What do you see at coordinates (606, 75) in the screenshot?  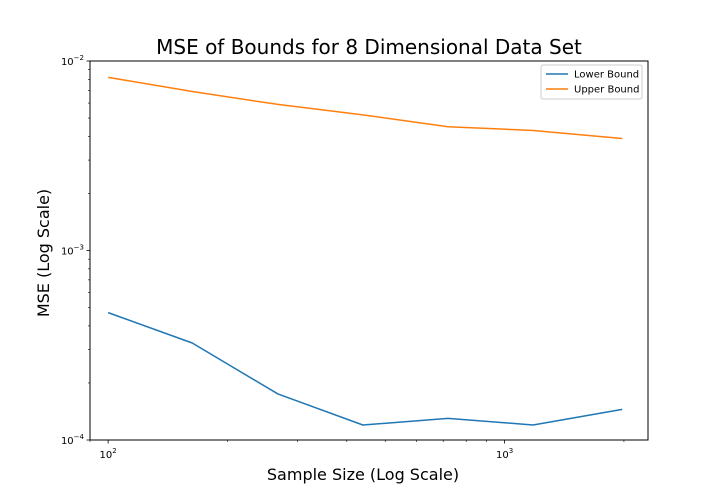 I see `legend-label-lower-bound: Lower Bound` at bounding box center [606, 75].